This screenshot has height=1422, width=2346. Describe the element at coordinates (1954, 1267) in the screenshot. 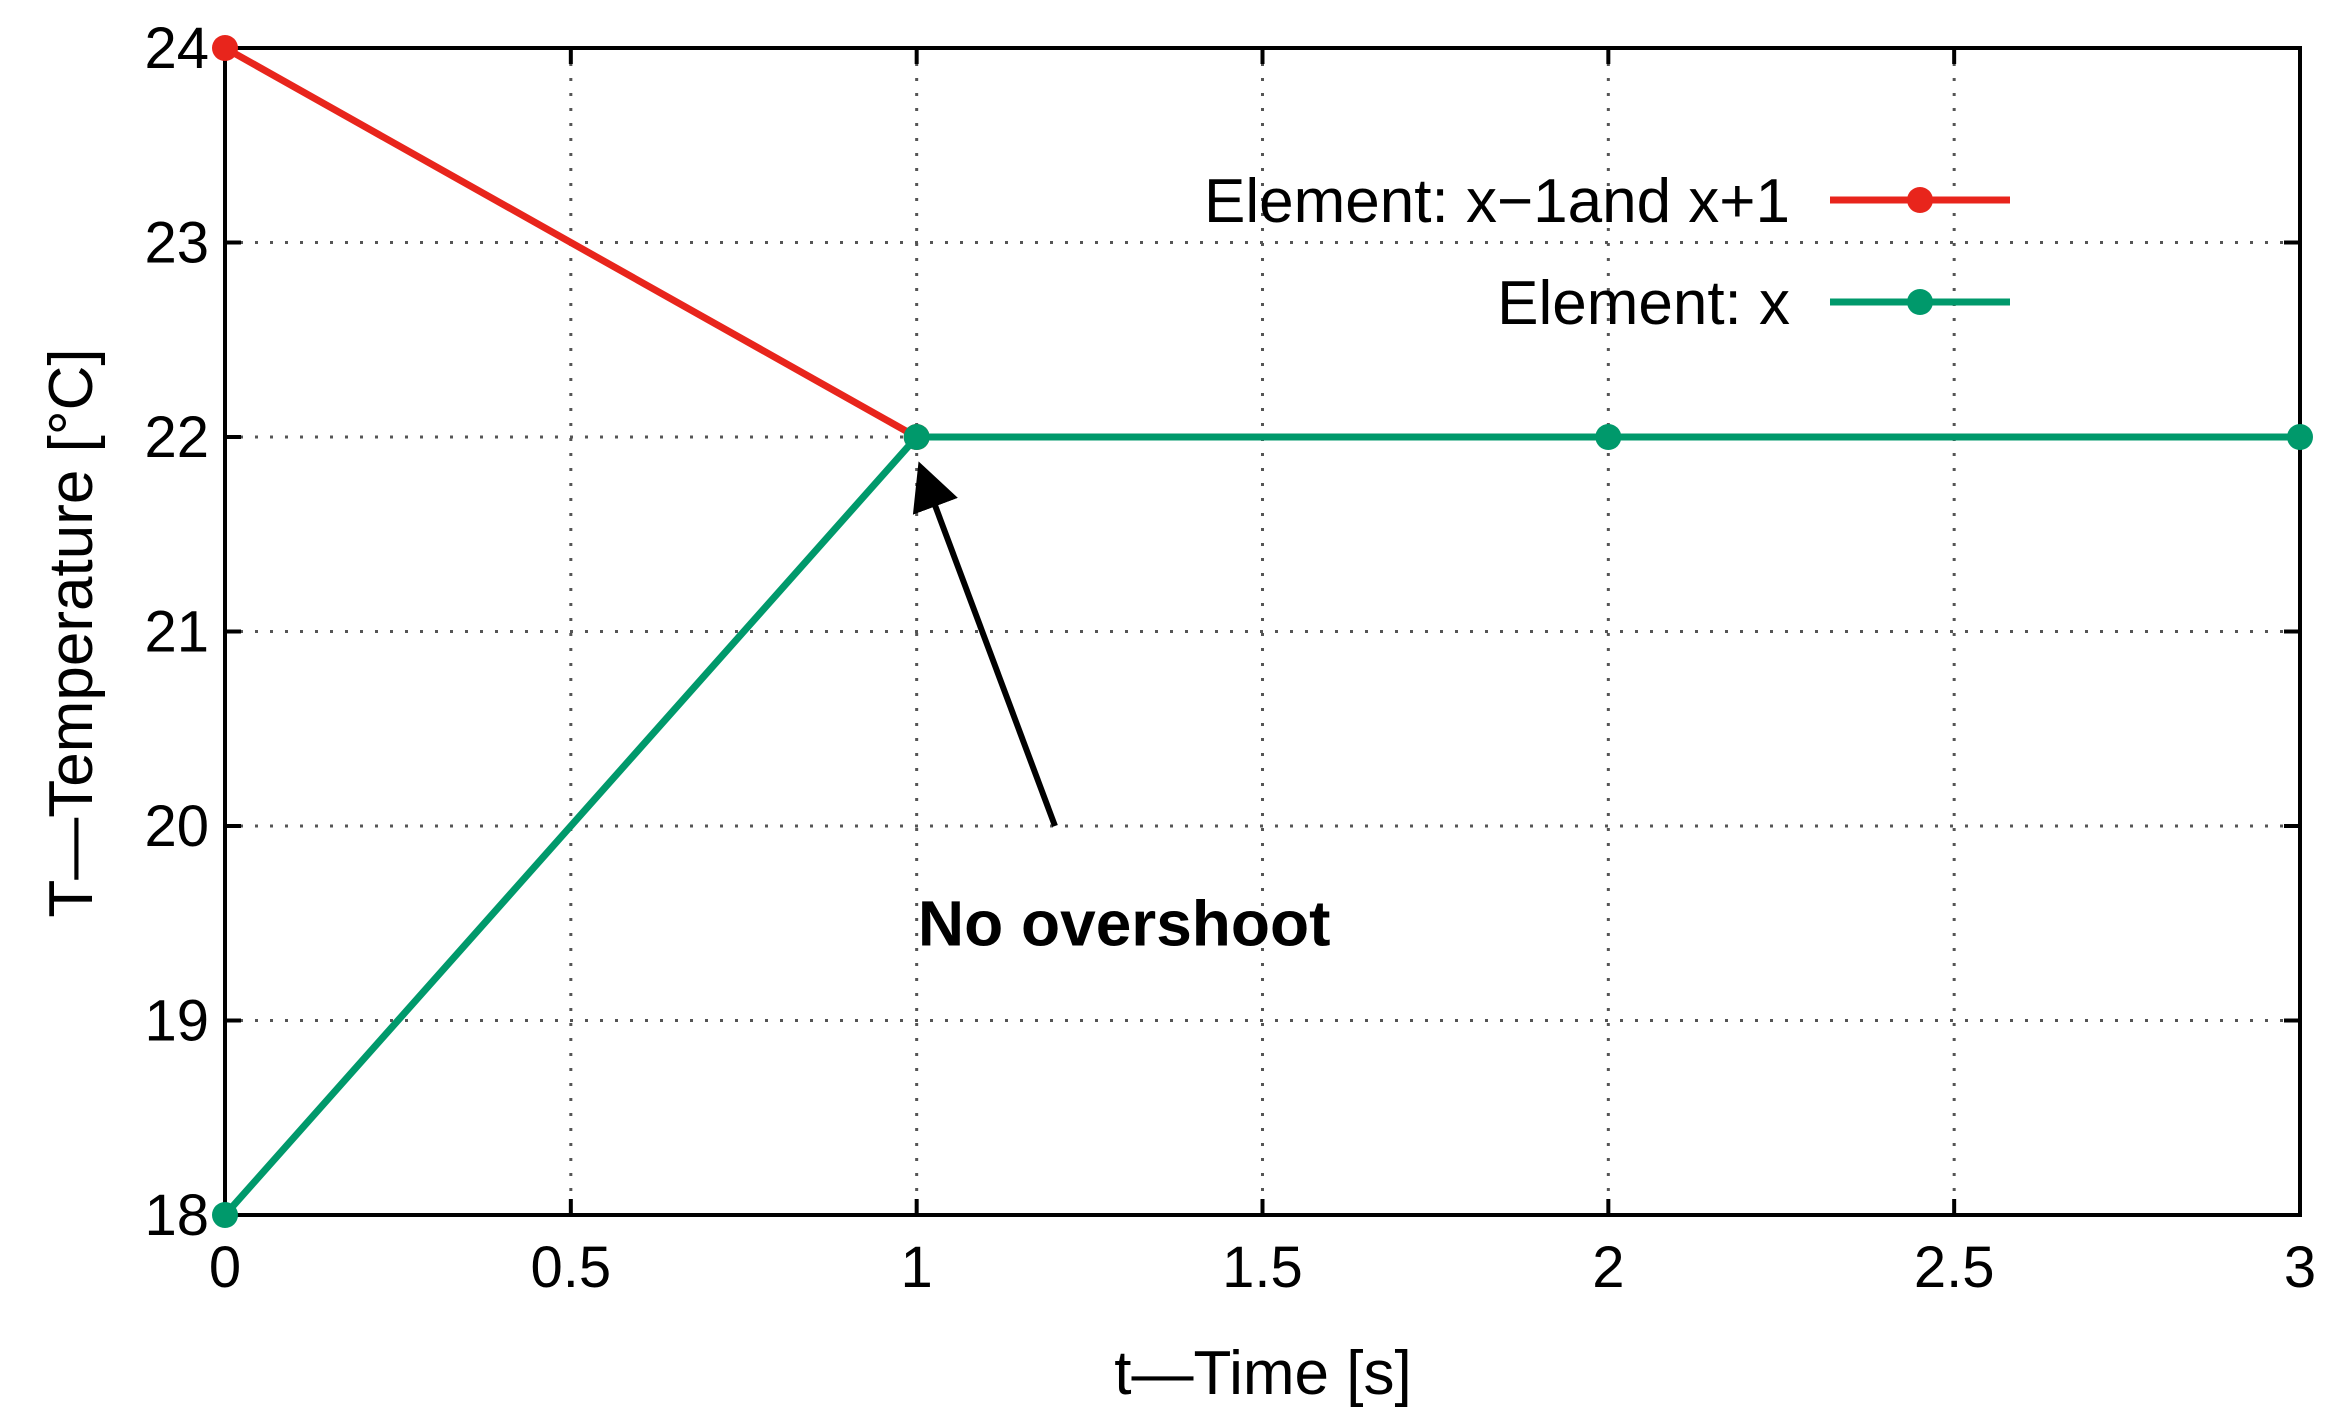

I see `x-tick-label: 2.5` at that location.